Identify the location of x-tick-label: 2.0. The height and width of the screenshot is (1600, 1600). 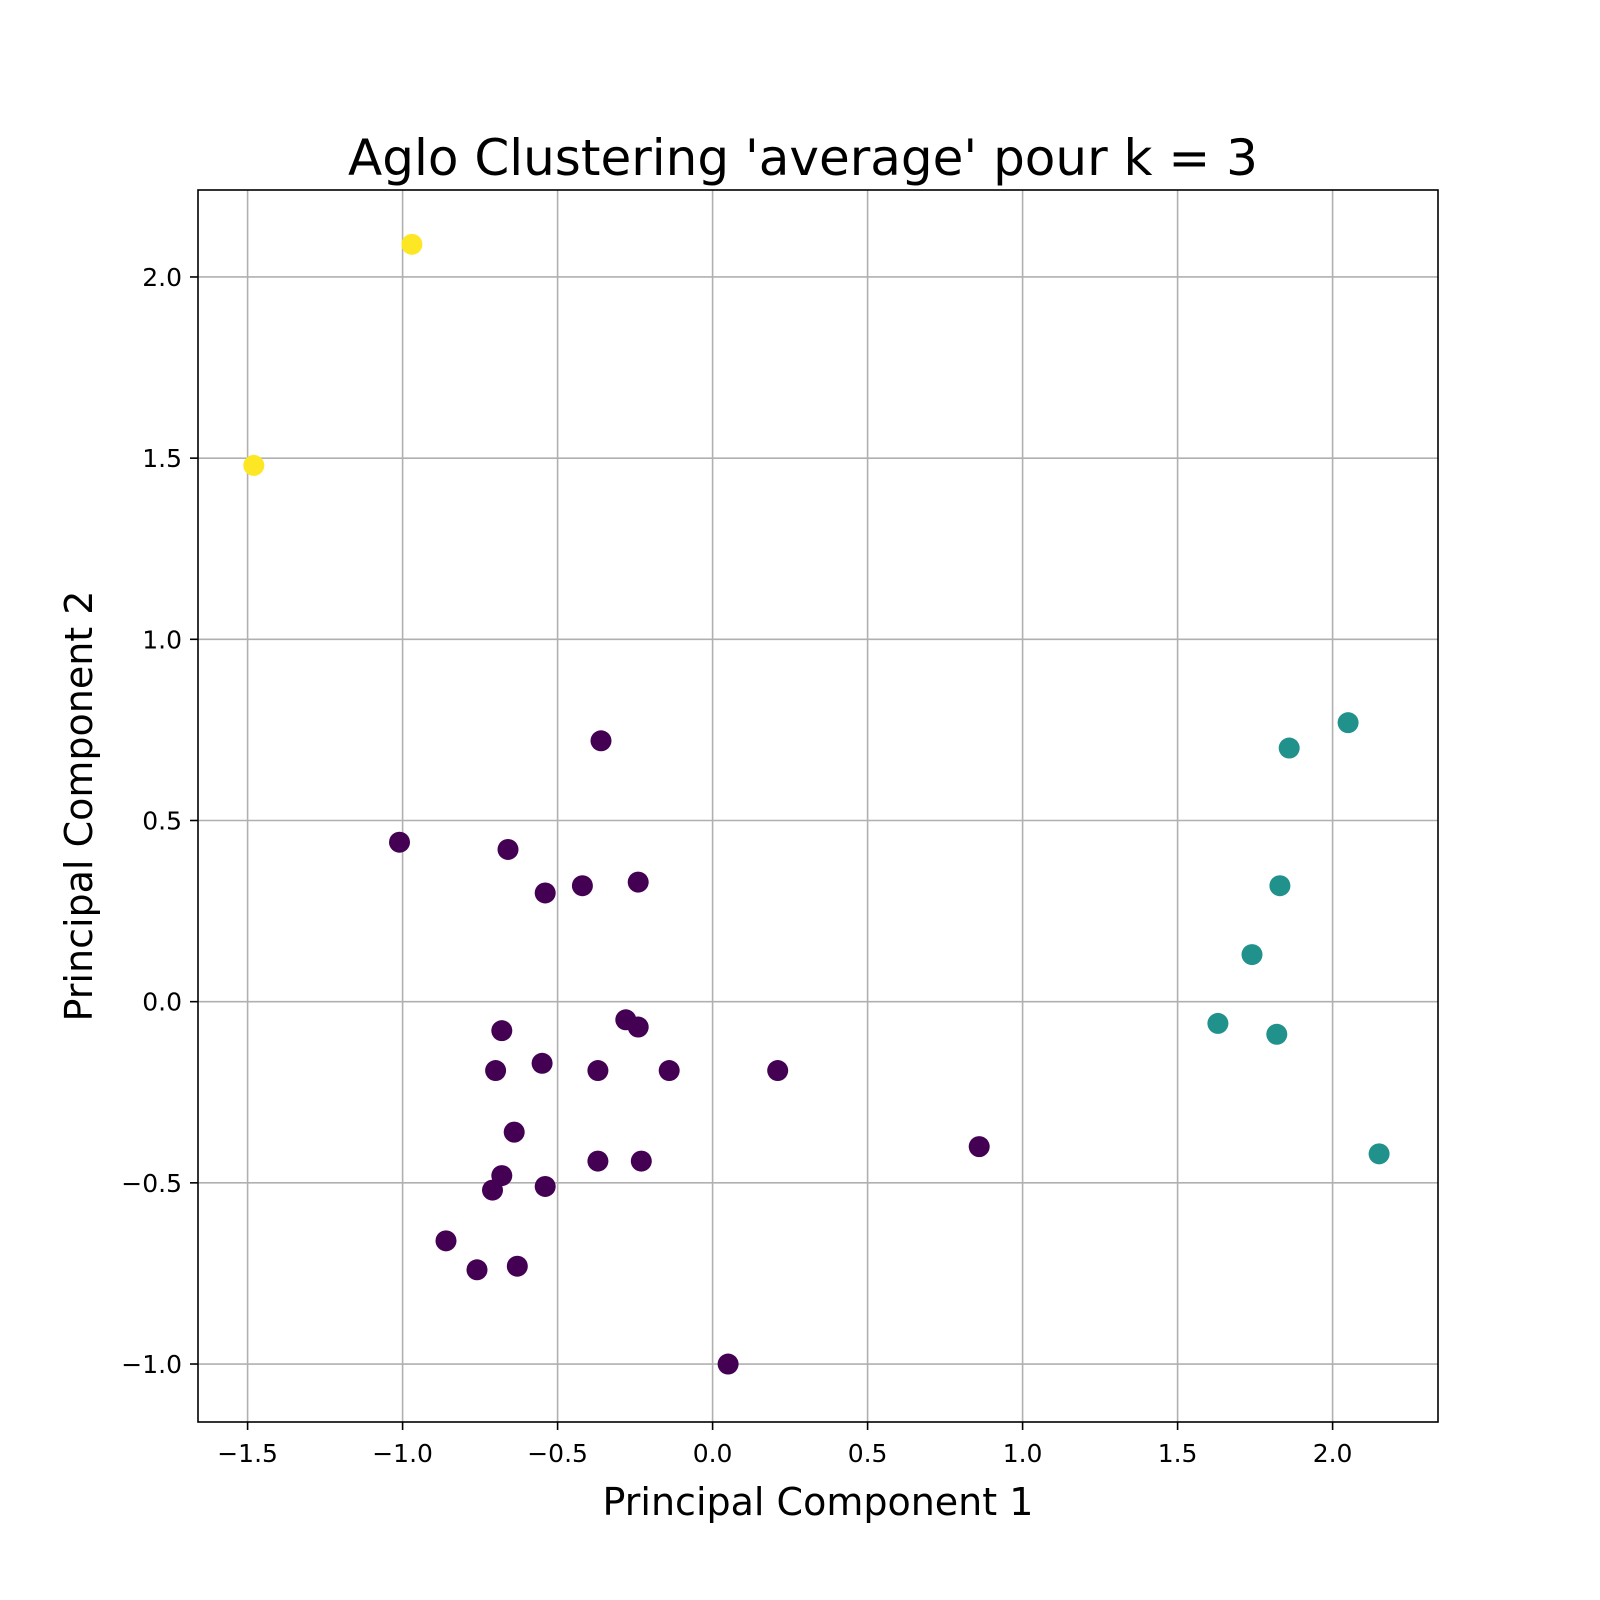
(1333, 1453).